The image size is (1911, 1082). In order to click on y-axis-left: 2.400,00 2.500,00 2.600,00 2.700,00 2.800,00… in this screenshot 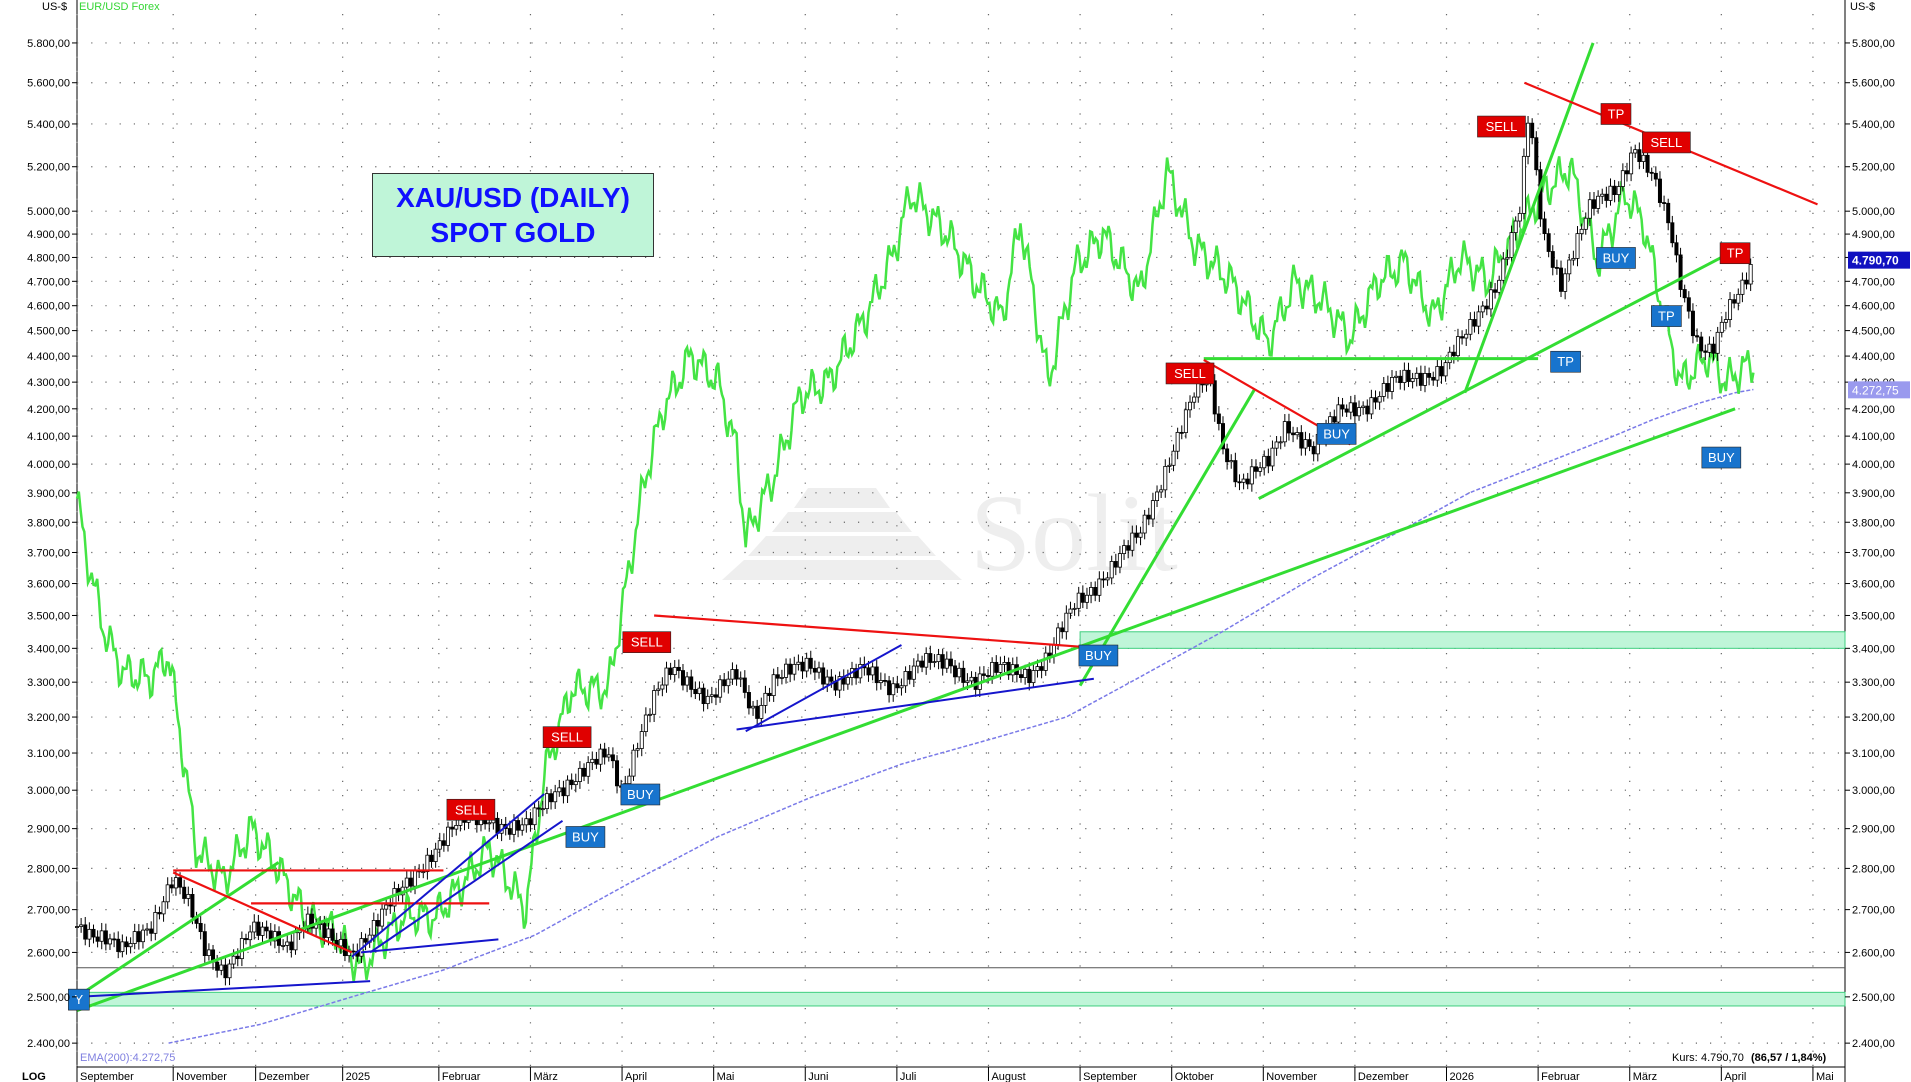, I will do `click(52, 544)`.